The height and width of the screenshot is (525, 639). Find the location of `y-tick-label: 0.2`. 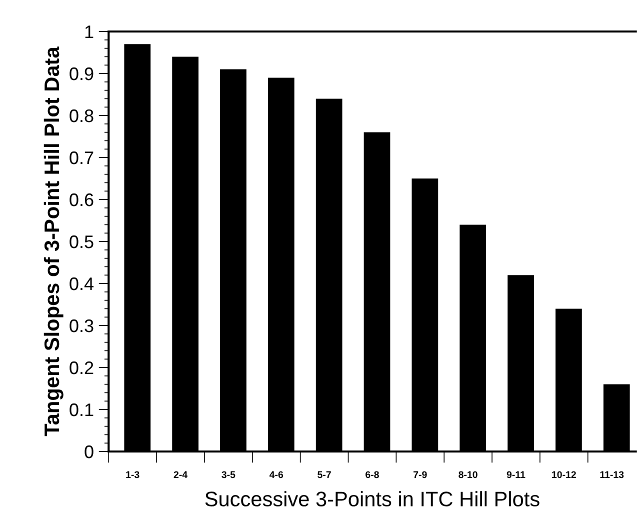

y-tick-label: 0.2 is located at coordinates (82, 367).